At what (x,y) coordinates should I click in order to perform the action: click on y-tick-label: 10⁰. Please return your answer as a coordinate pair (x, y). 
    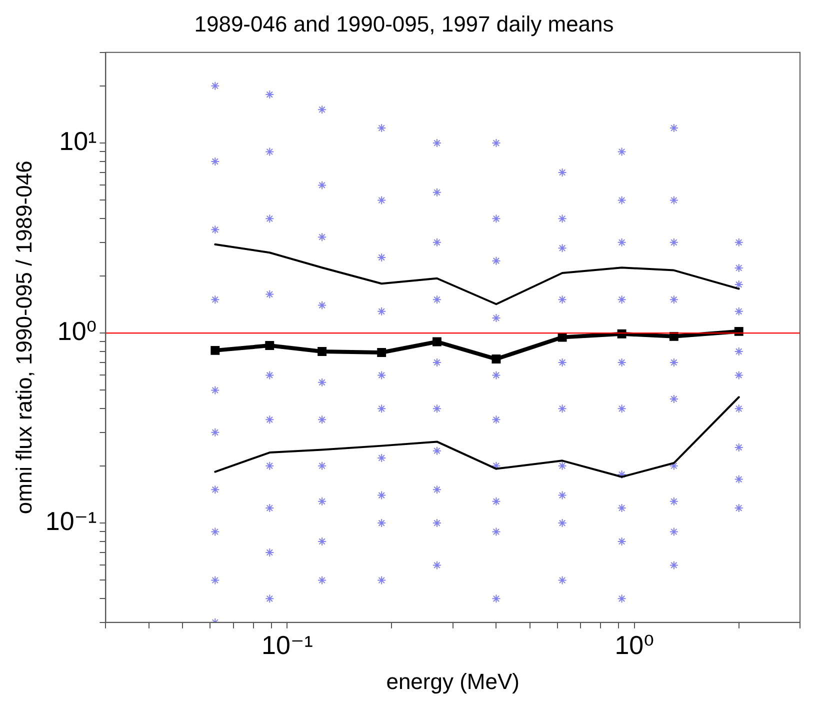
    Looking at the image, I should click on (77, 331).